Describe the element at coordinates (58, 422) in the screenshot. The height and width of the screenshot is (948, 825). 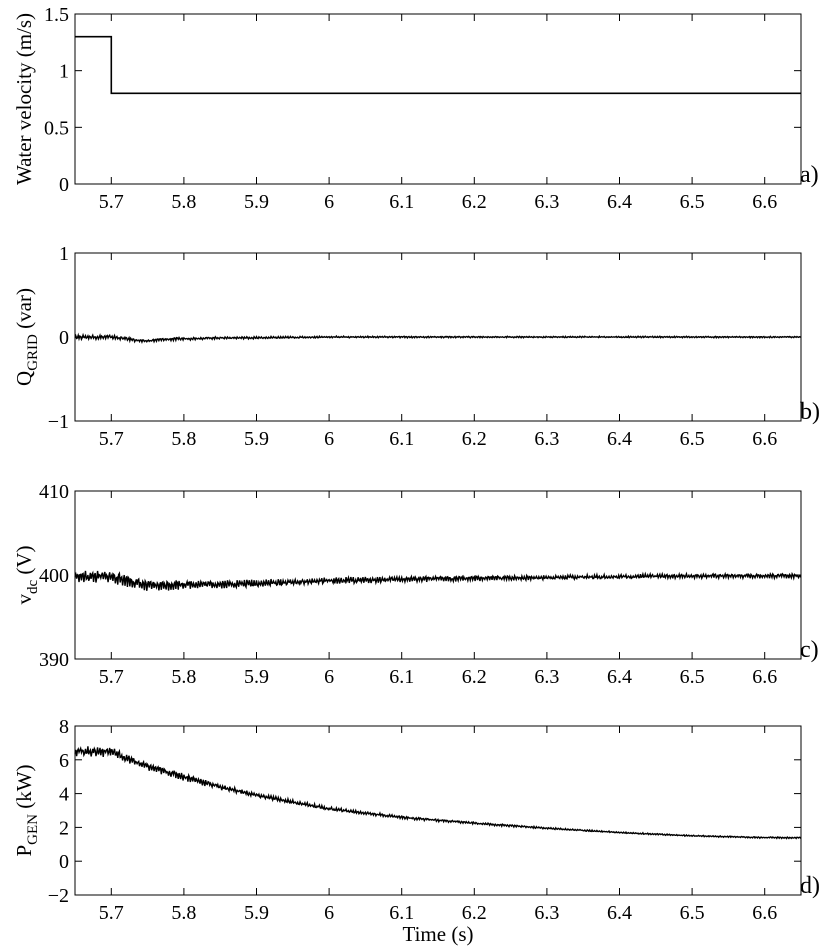
I see `y-tick-label: −1` at that location.